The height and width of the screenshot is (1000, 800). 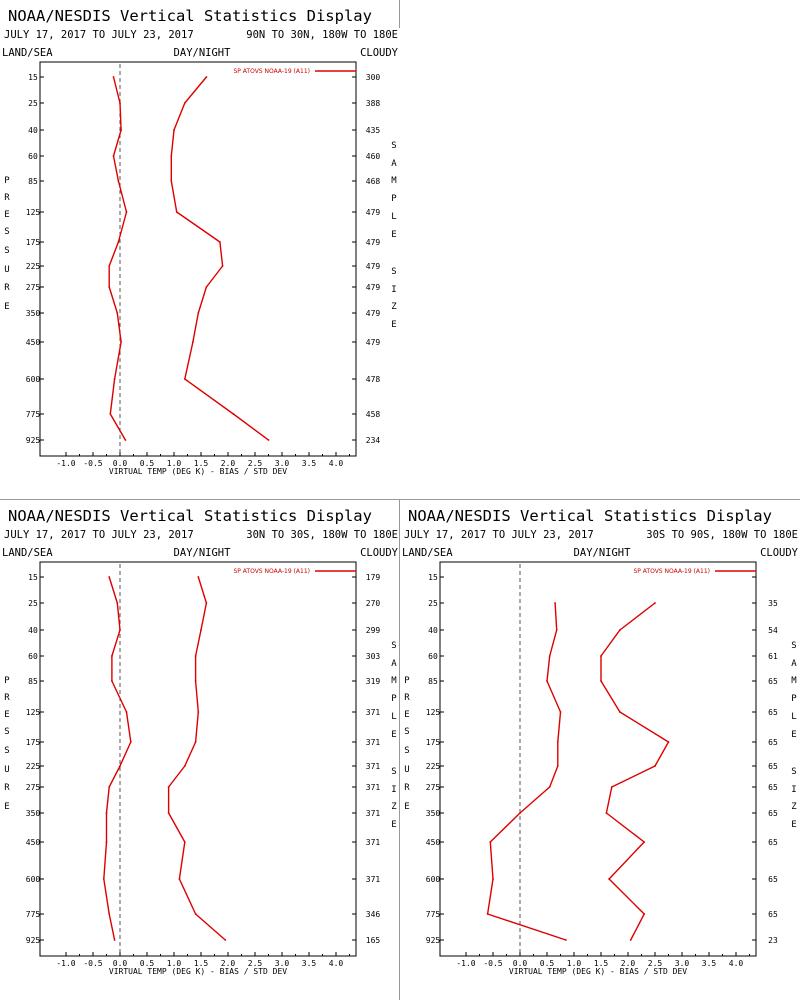 I want to click on x-tick-label: 0.0, so click(x=520, y=963).